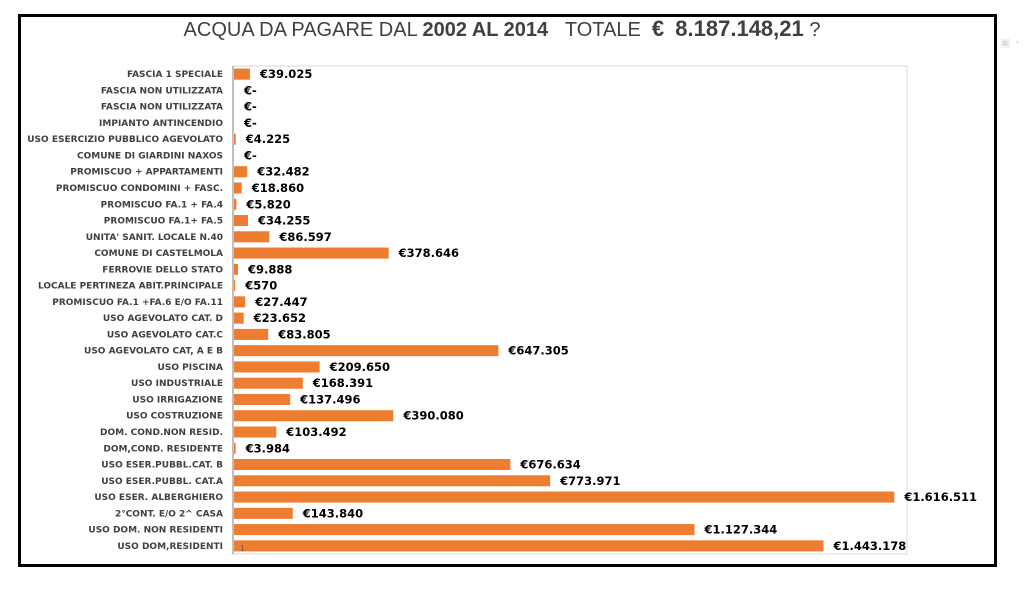 Image resolution: width=1024 pixels, height=589 pixels. Describe the element at coordinates (485, 30) in the screenshot. I see `title-years: 2002 AL 2014` at that location.